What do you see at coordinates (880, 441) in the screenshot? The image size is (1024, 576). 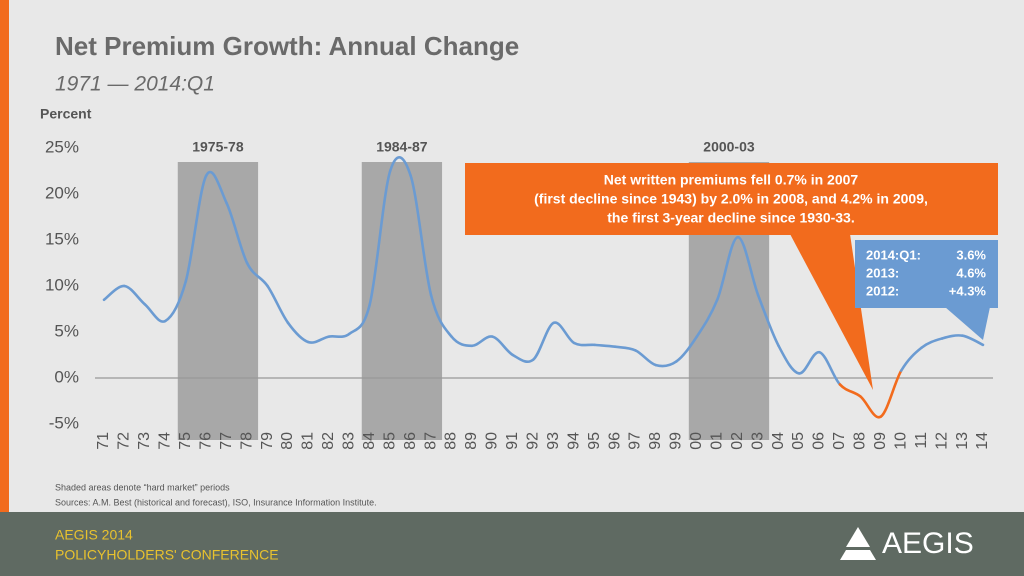 I see `x-tick-label: 09` at bounding box center [880, 441].